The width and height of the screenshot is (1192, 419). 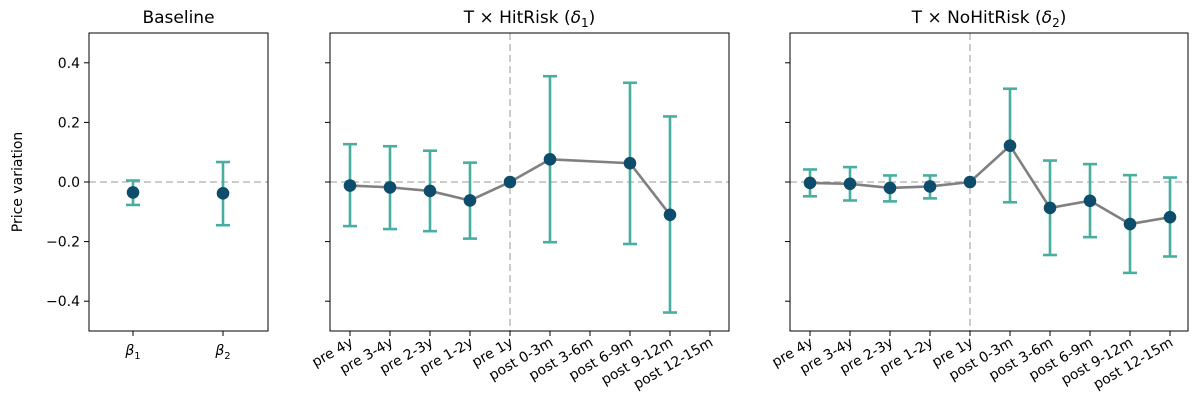 What do you see at coordinates (178, 18) in the screenshot?
I see `panel-title: Baseline` at bounding box center [178, 18].